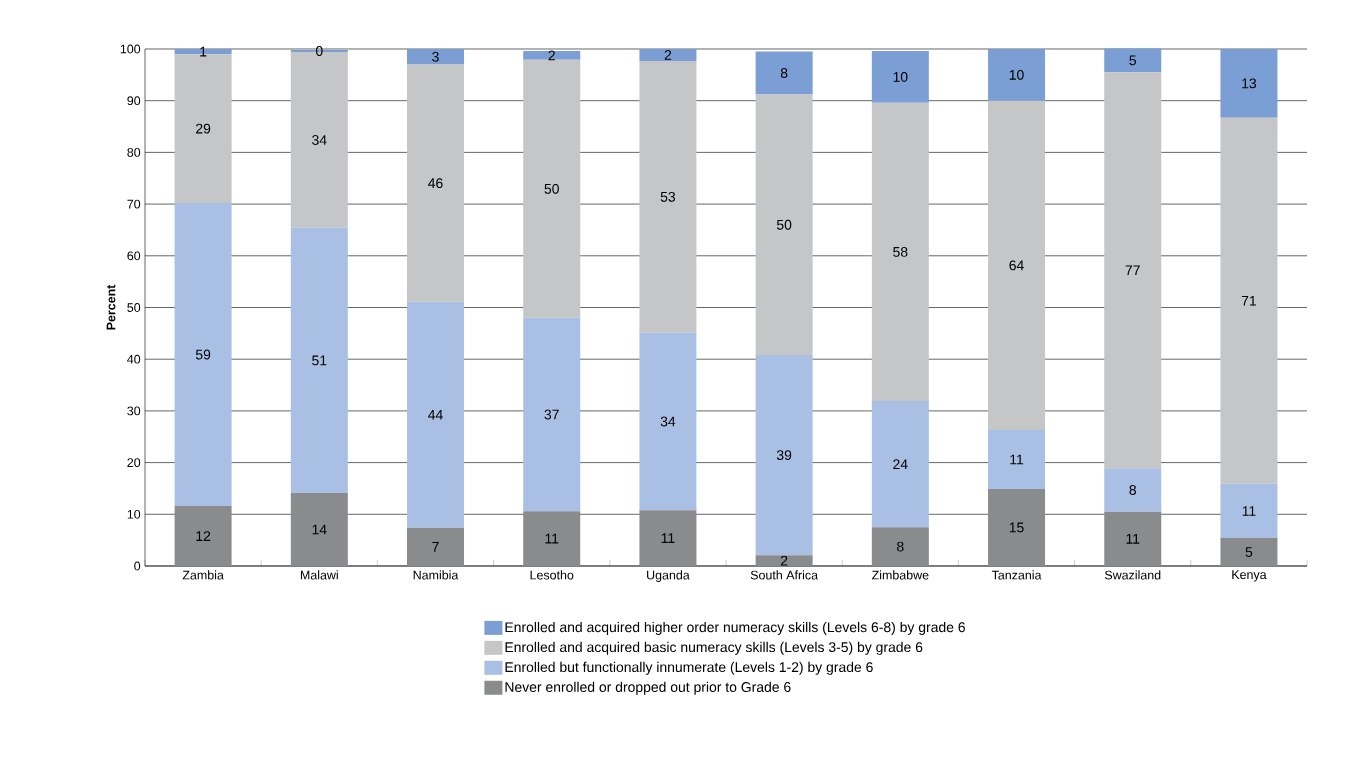 The image size is (1363, 757). I want to click on data-label: 39, so click(784, 455).